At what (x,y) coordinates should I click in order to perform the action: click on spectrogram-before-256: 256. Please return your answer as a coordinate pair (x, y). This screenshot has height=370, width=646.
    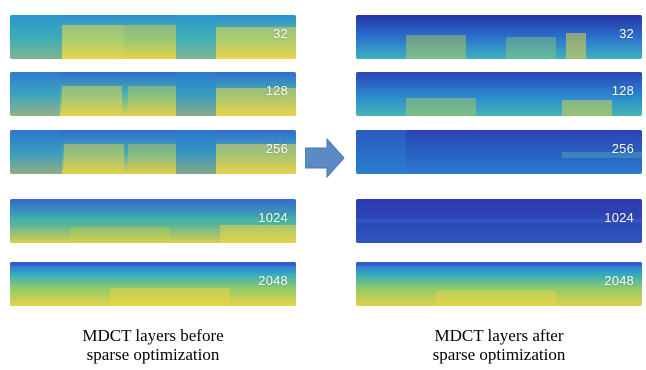
    Looking at the image, I should click on (153, 152).